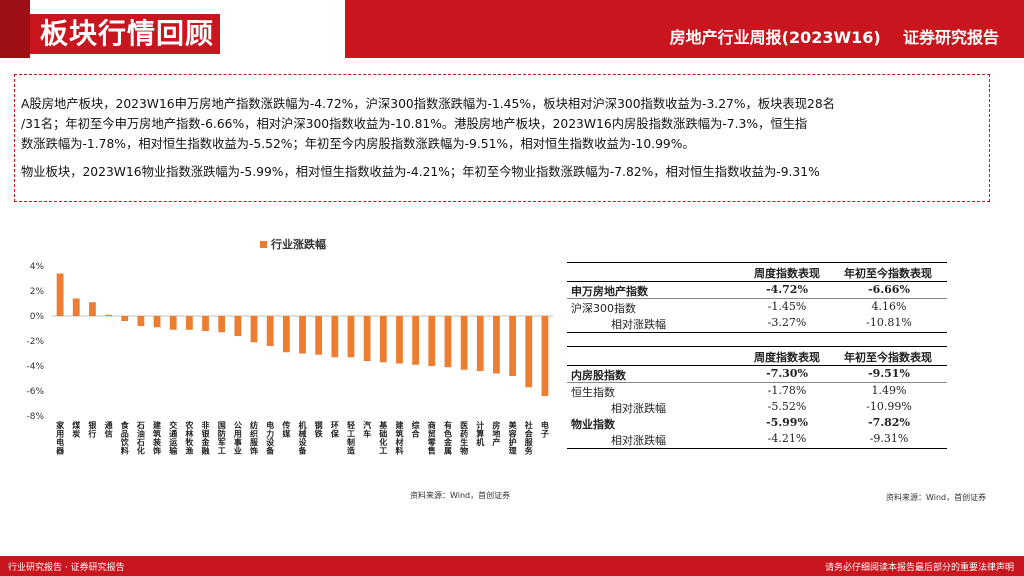 This screenshot has width=1024, height=576. Describe the element at coordinates (125, 438) in the screenshot. I see `x-tick-label: 食品饮料` at that location.